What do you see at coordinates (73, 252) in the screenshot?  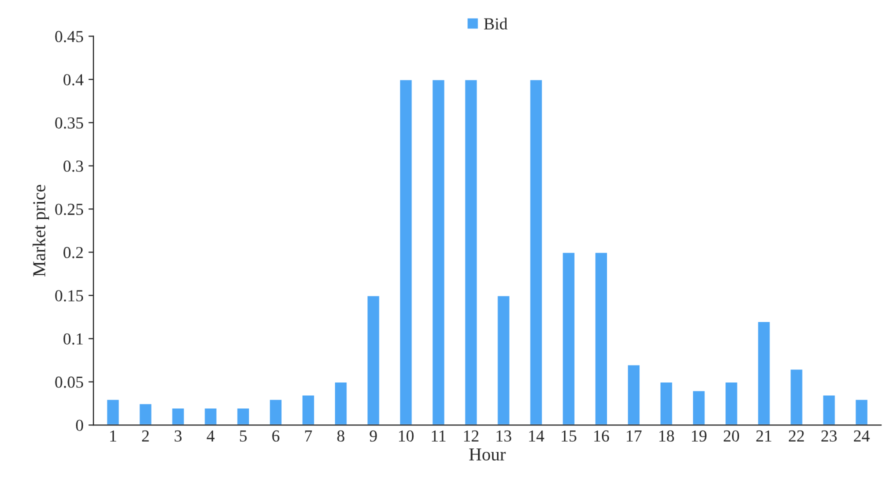 I see `y-tick-label: 0.2` at bounding box center [73, 252].